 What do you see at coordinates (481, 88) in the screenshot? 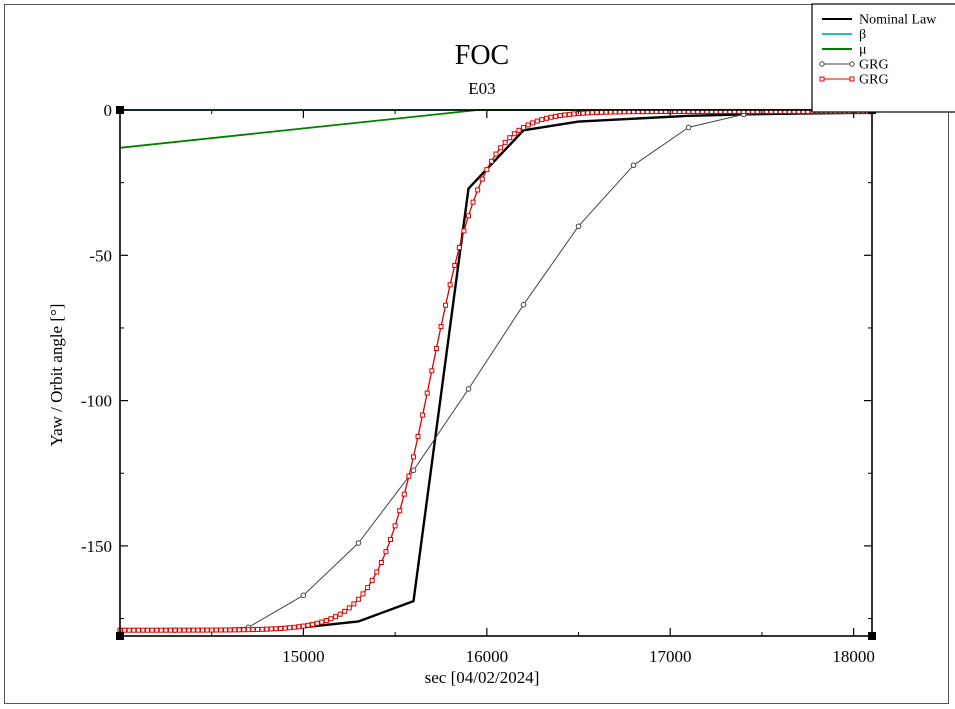
I see `chart-subtitle: E03` at bounding box center [481, 88].